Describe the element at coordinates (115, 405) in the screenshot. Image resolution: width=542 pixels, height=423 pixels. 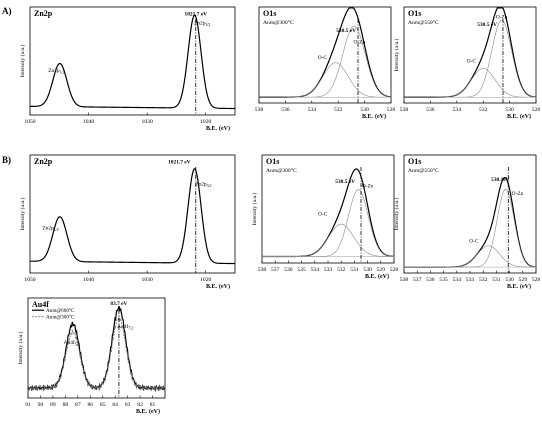
I see `x-tick-label: 84` at that location.